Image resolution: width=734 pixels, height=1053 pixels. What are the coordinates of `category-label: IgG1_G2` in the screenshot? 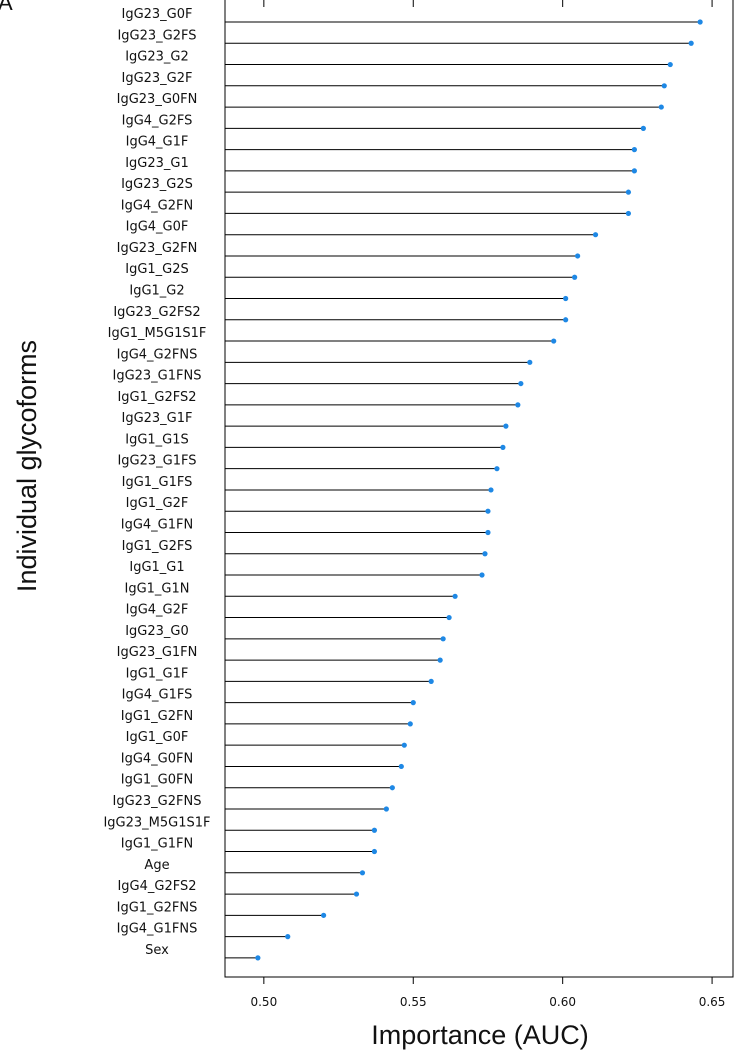 It's located at (156, 291).